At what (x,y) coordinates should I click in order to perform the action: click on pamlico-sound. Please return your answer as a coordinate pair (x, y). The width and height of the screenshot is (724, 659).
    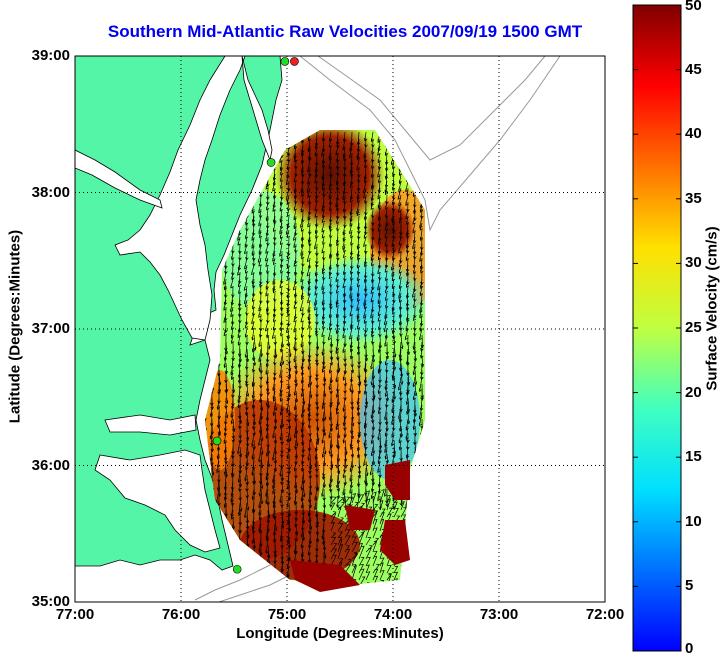
    Looking at the image, I should click on (157, 501).